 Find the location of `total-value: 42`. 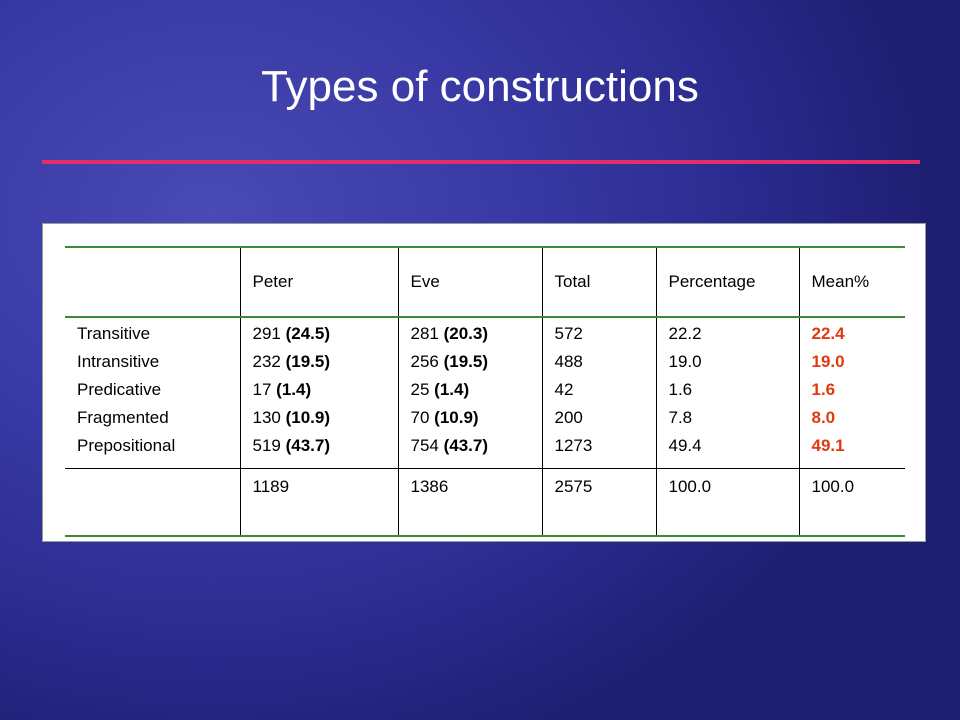

total-value: 42 is located at coordinates (564, 389).